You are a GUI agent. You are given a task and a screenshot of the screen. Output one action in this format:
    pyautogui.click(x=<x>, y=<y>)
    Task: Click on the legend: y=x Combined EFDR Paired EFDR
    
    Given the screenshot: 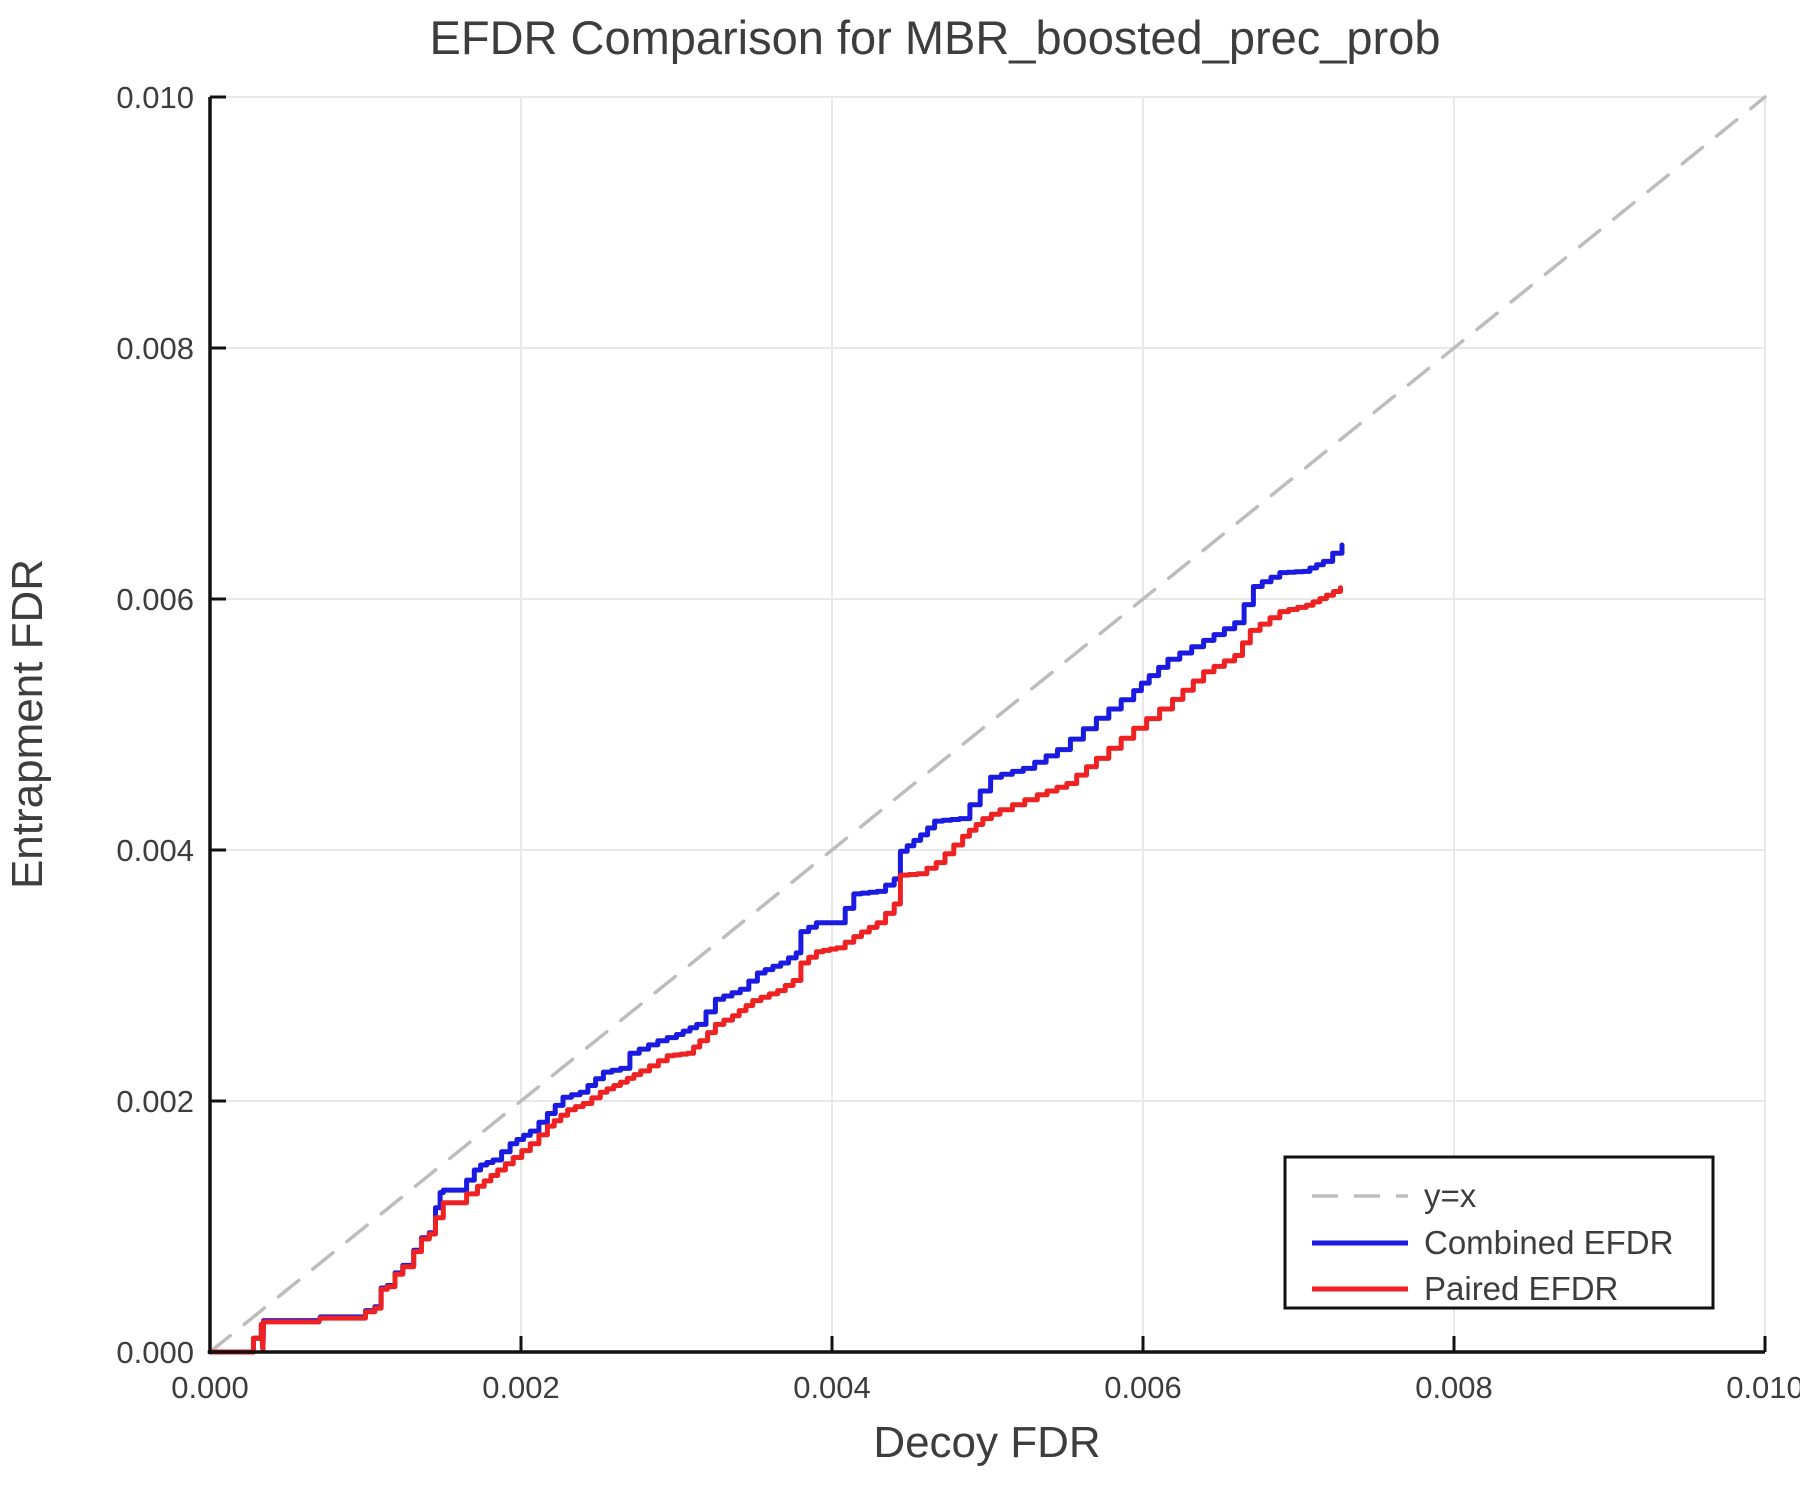 What is the action you would take?
    pyautogui.click(x=1499, y=1232)
    